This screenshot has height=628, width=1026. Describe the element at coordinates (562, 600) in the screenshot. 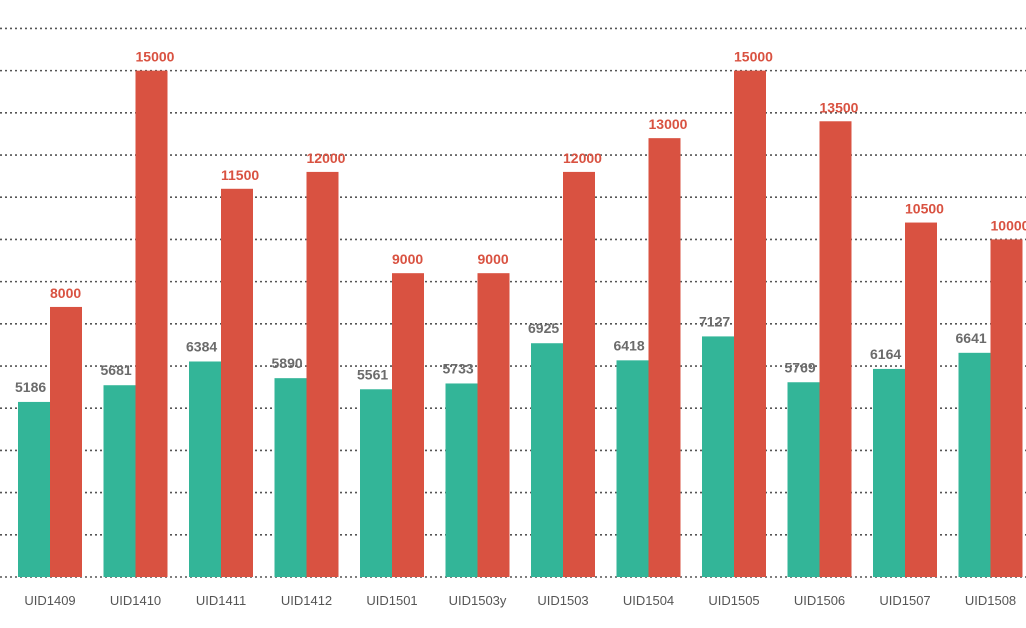

I see `x-tick-label: UID1503` at that location.